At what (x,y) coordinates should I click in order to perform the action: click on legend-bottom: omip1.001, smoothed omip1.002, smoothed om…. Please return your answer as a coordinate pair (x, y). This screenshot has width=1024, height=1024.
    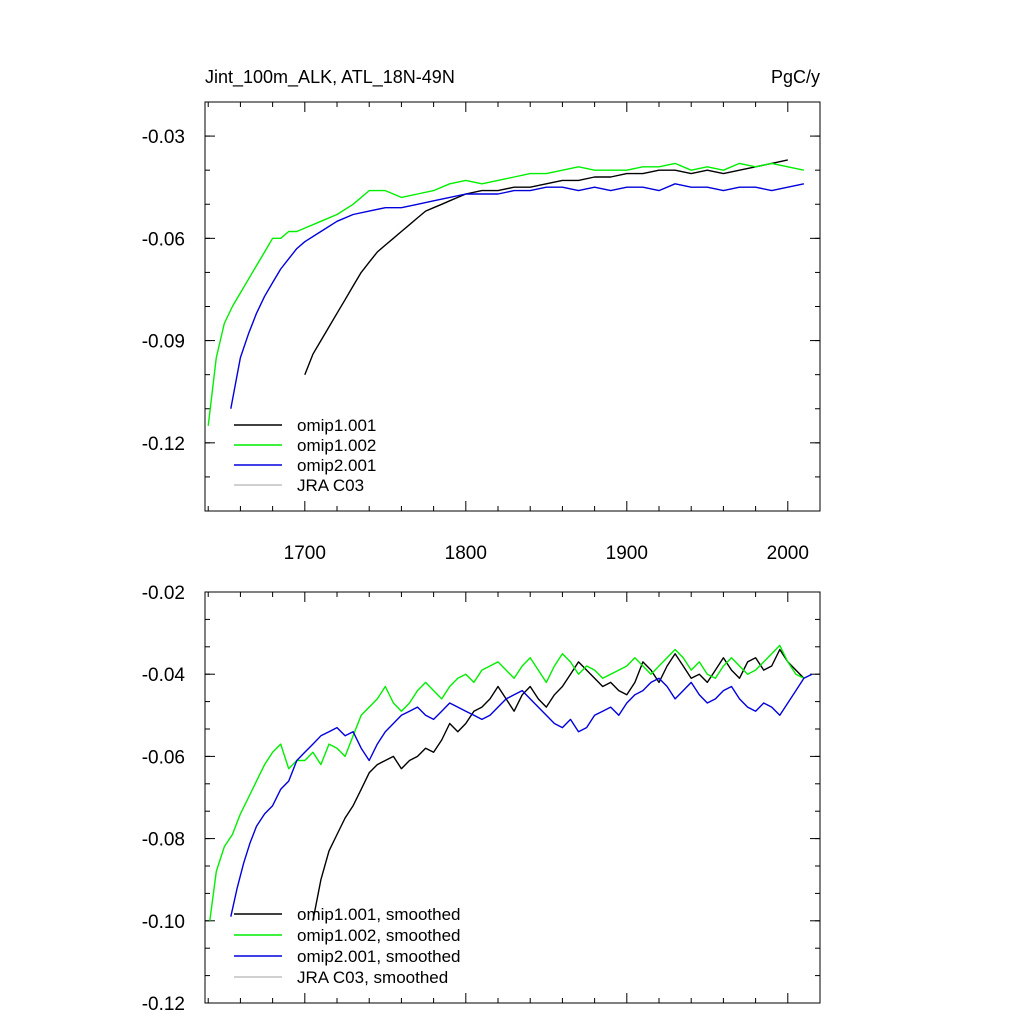
    Looking at the image, I should click on (347, 946).